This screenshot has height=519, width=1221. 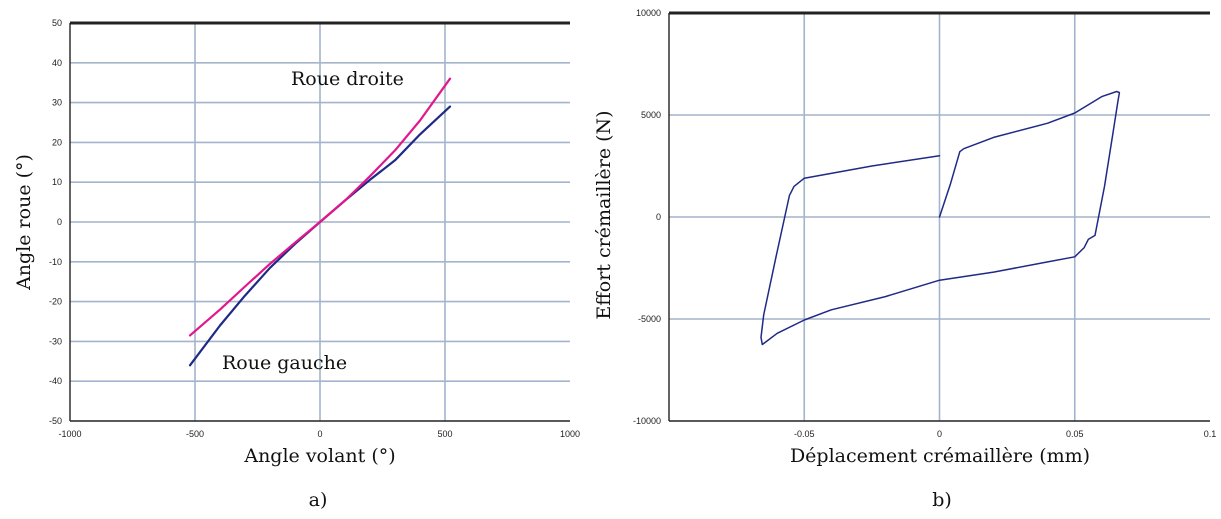 What do you see at coordinates (570, 434) in the screenshot?
I see `chart-a-x-tick-label: 1000` at bounding box center [570, 434].